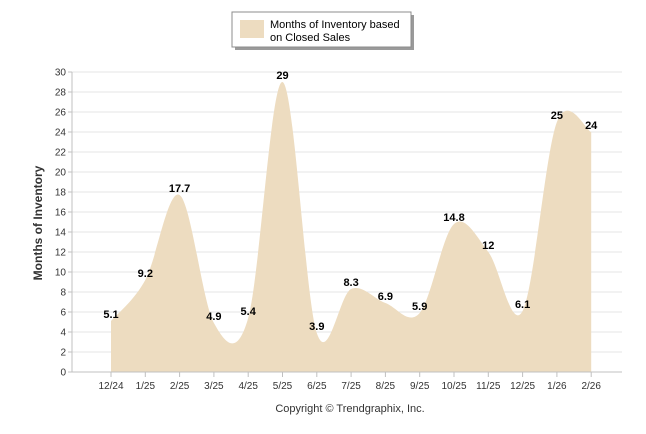 This screenshot has height=434, width=646. What do you see at coordinates (110, 386) in the screenshot?
I see `x-tick-label: 12/24` at bounding box center [110, 386].